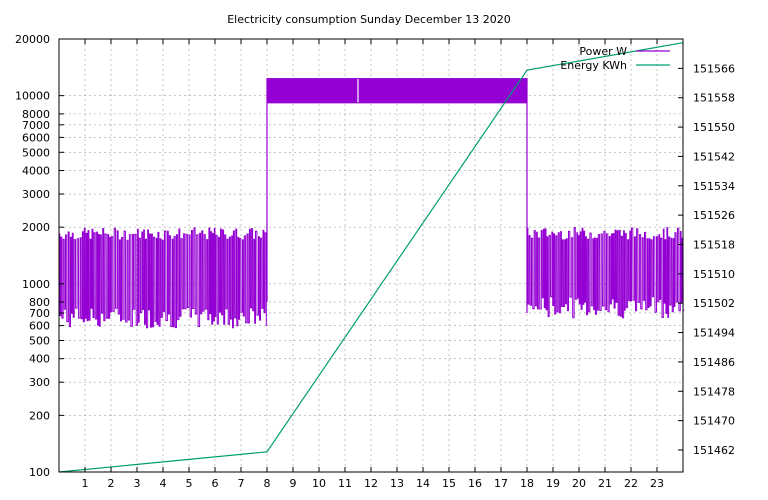 This screenshot has height=500, width=768. I want to click on x-tick-label: 21, so click(605, 483).